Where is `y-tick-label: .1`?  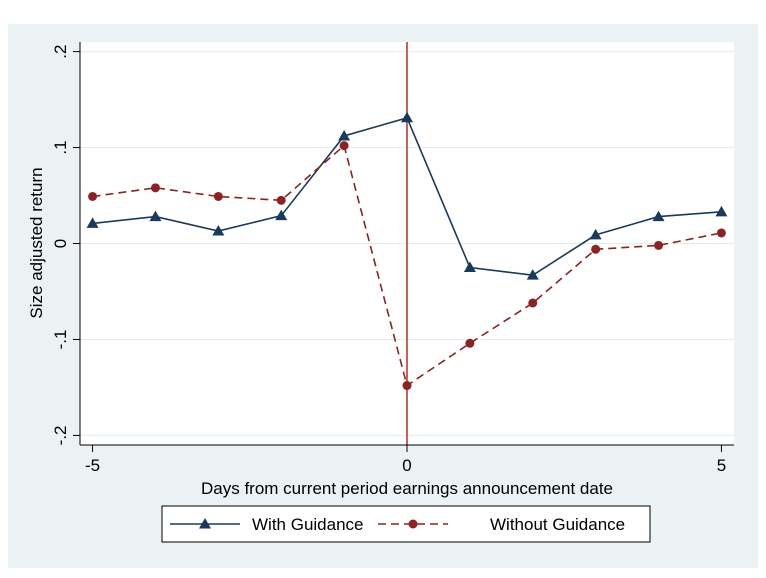
y-tick-label: .1 is located at coordinates (60, 147).